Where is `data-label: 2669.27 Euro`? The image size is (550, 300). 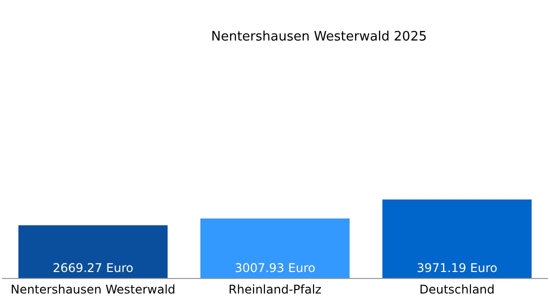 data-label: 2669.27 Euro is located at coordinates (93, 268).